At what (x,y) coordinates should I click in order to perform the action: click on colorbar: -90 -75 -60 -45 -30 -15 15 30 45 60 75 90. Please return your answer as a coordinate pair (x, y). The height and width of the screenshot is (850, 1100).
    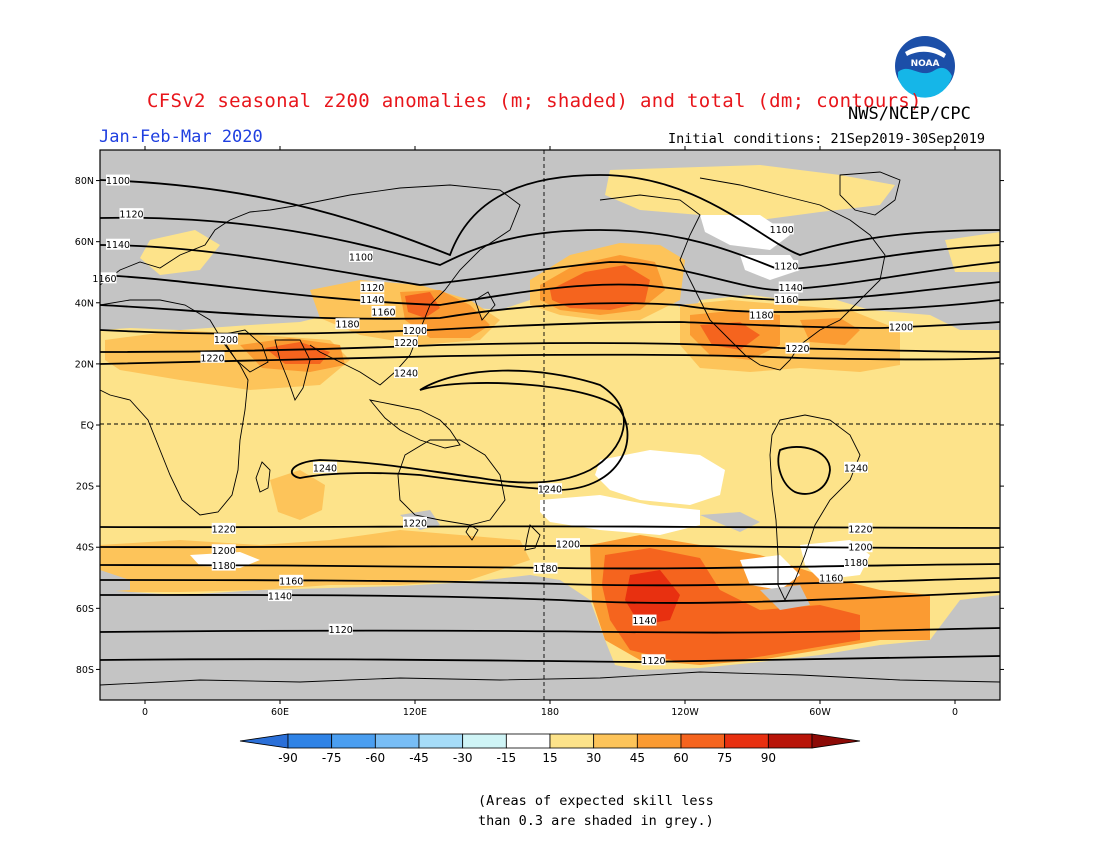
    Looking at the image, I should click on (550, 749).